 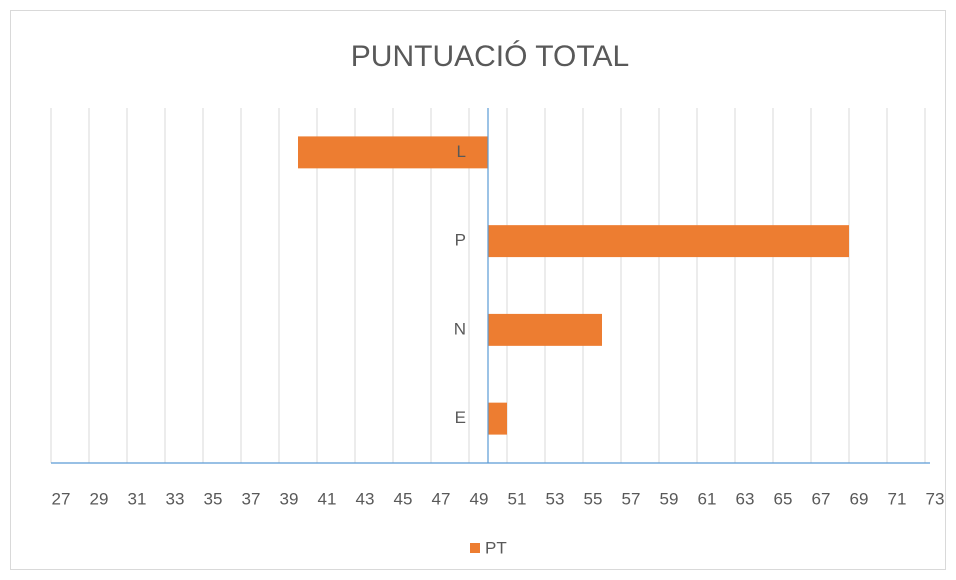 What do you see at coordinates (441, 498) in the screenshot?
I see `x-tick-label: 47` at bounding box center [441, 498].